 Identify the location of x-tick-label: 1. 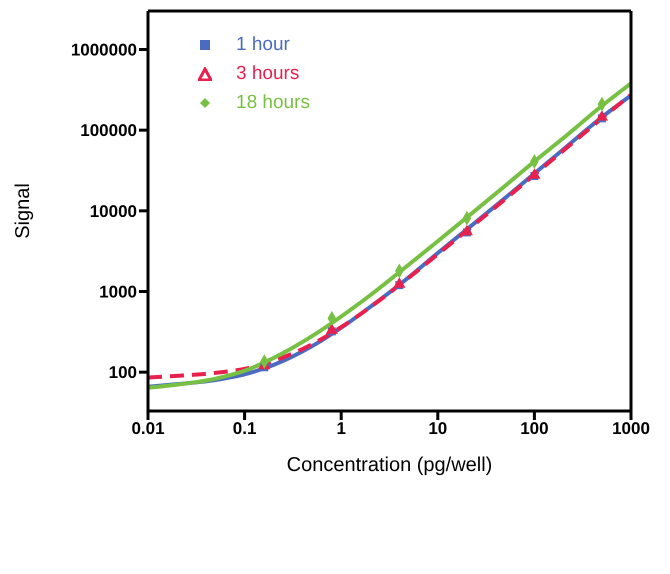
(341, 428).